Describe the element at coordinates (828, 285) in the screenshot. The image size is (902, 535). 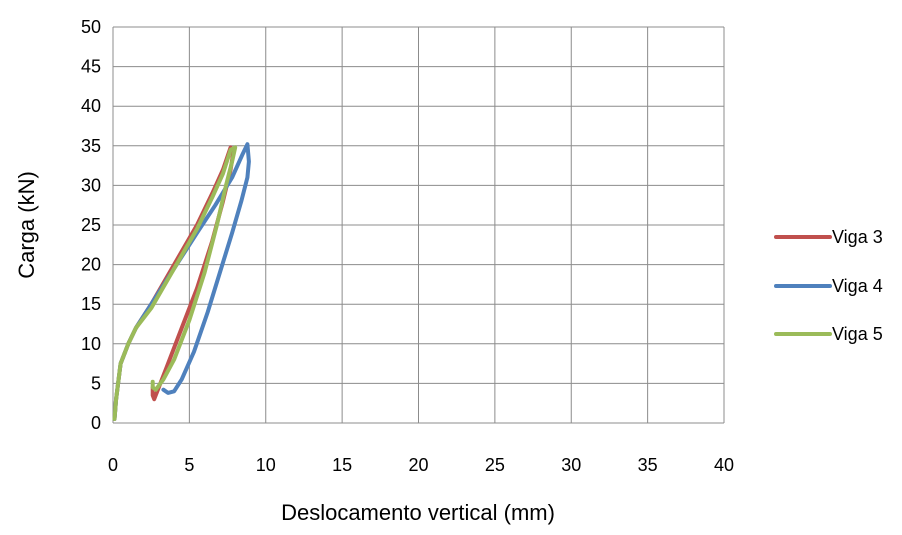
I see `legend: Viga 3 Viga 4 Viga 5` at that location.